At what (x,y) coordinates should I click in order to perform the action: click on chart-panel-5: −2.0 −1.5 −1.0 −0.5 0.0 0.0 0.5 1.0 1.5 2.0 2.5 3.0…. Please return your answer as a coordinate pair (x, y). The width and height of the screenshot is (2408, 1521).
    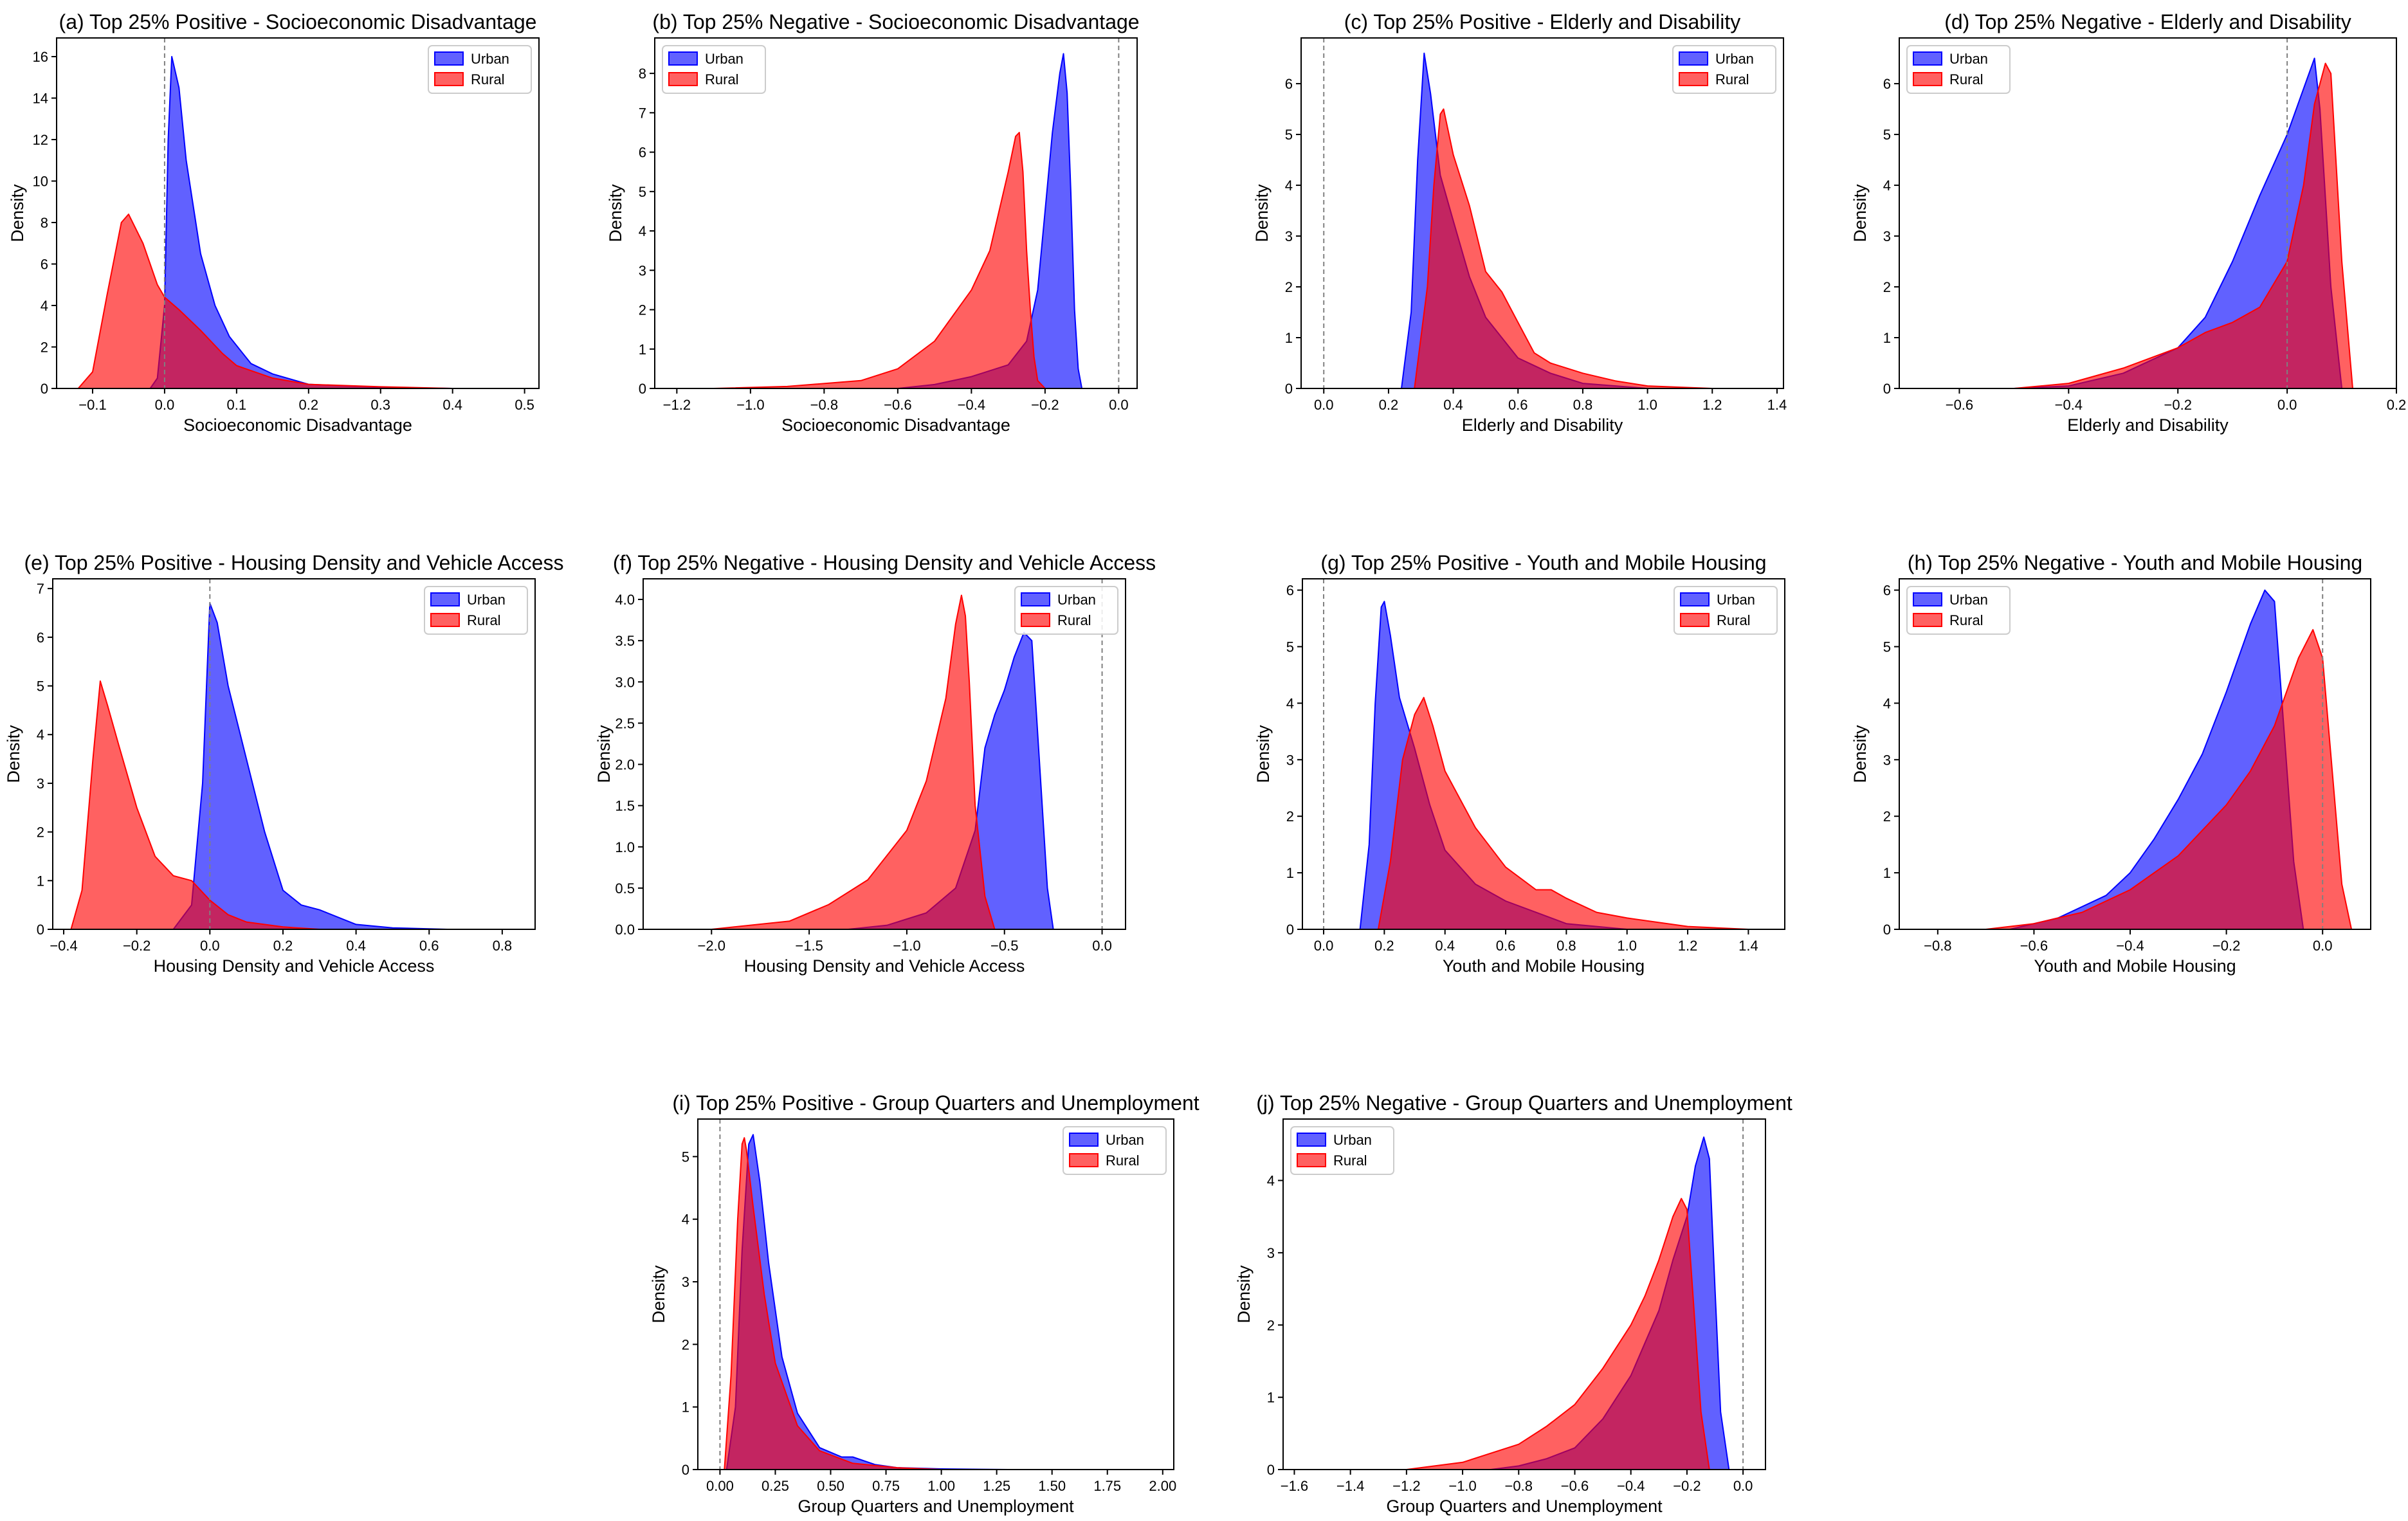
    Looking at the image, I should click on (875, 763).